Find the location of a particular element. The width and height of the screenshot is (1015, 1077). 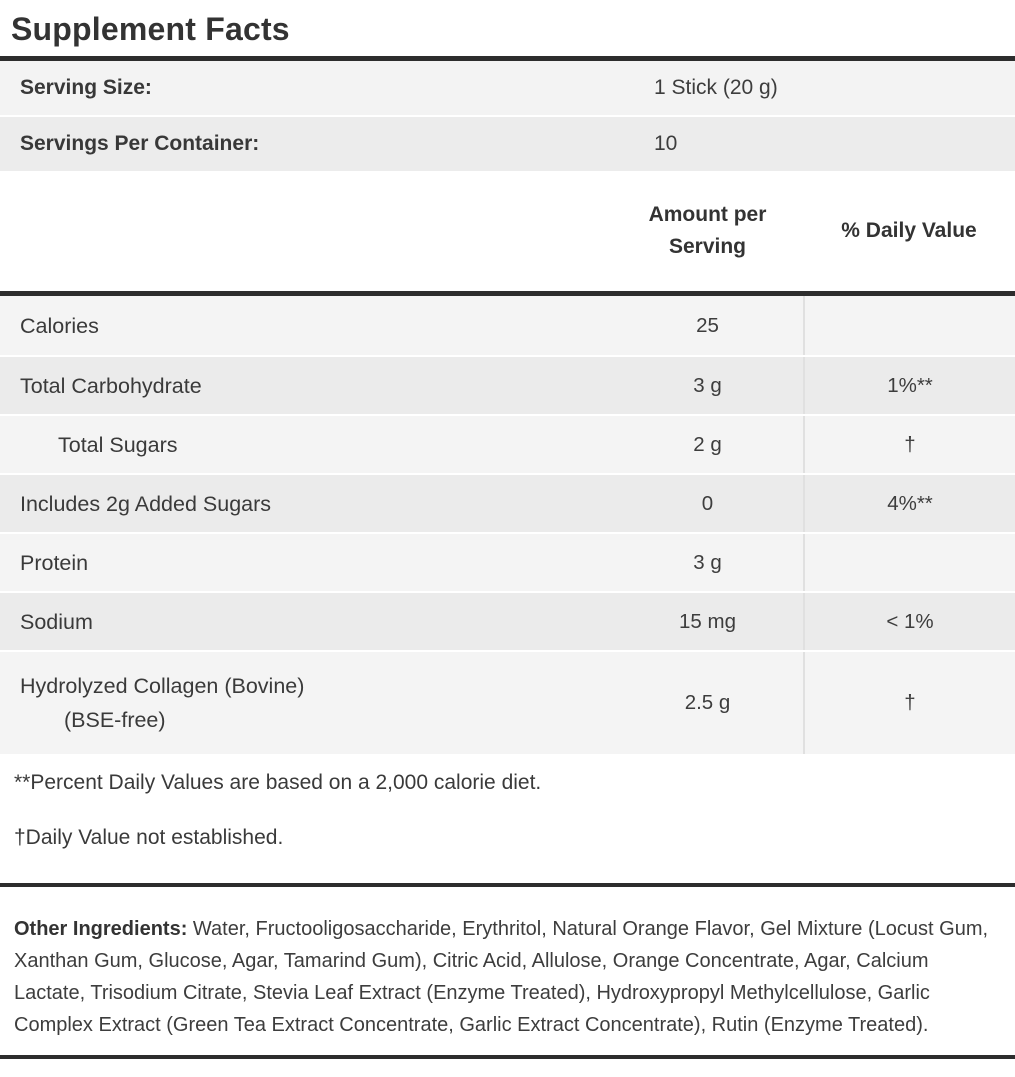

serving-size-row: Serving Size: 1 Stick (20 g) is located at coordinates (507, 88).